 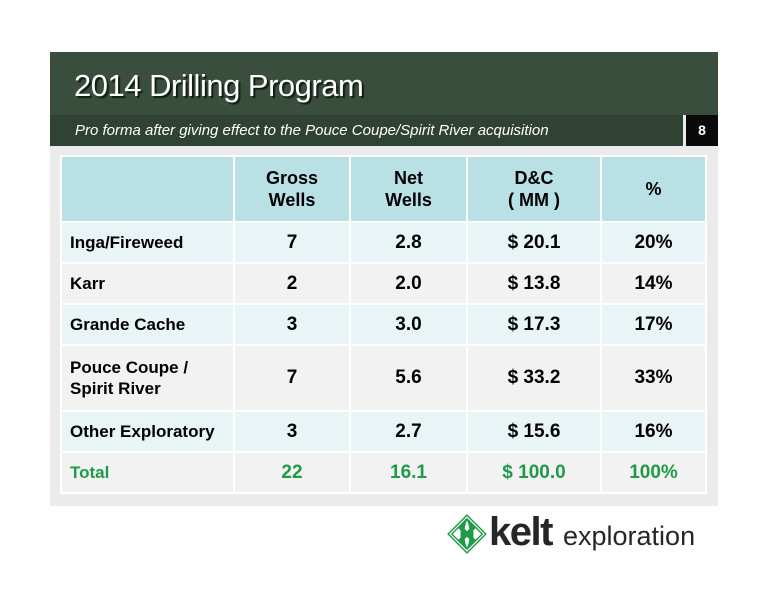 I want to click on net-wells-cell: 2.8, so click(x=408, y=242).